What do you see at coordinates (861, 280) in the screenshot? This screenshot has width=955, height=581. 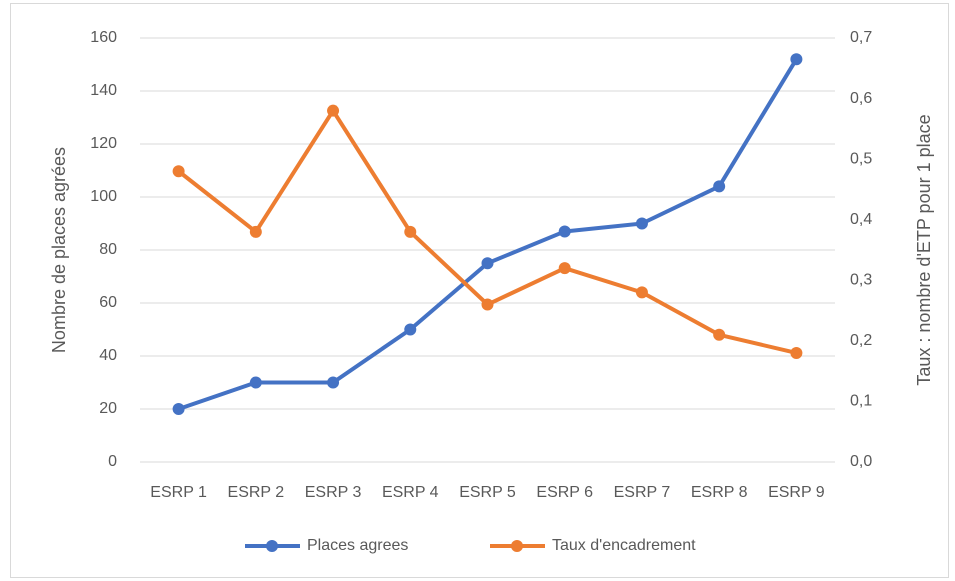 I see `y2-tick-label: 0,3` at bounding box center [861, 280].